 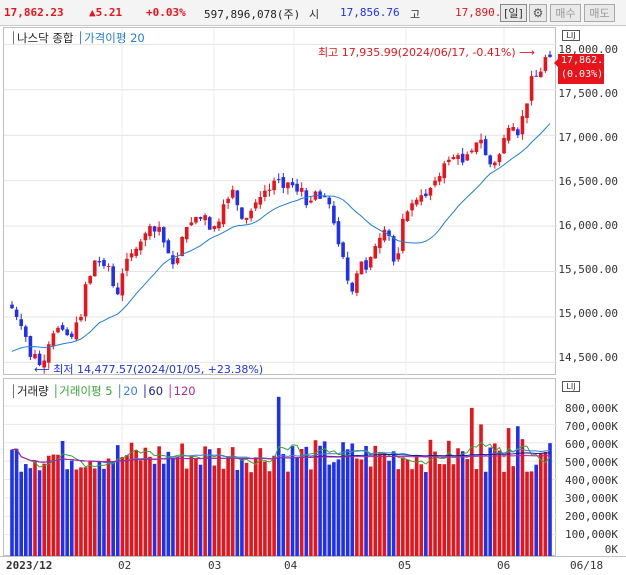 I want to click on low-annotation: ⟵ 최저 14,477.57(2024/01/05, +23.38%), so click(x=148, y=369).